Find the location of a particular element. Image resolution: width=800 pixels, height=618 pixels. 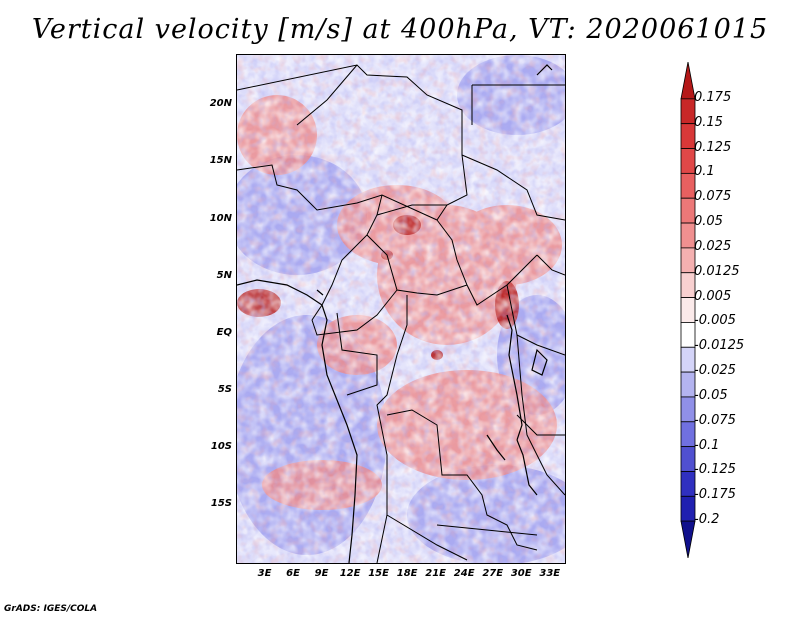

latitude-tick-label: EQ is located at coordinates (224, 332).